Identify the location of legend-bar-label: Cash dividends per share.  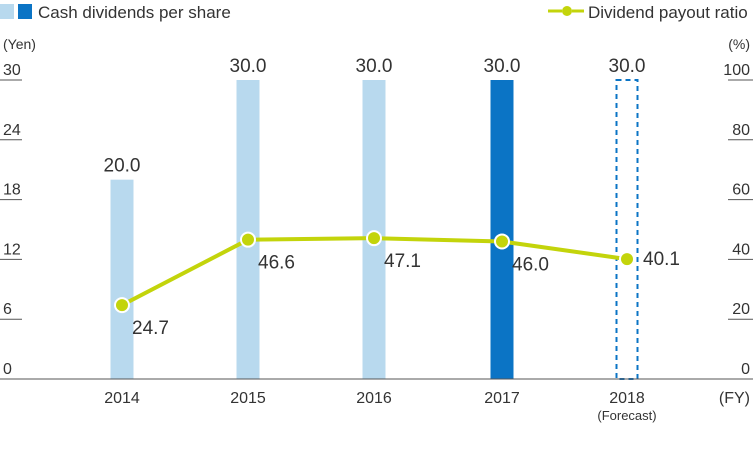
(134, 12).